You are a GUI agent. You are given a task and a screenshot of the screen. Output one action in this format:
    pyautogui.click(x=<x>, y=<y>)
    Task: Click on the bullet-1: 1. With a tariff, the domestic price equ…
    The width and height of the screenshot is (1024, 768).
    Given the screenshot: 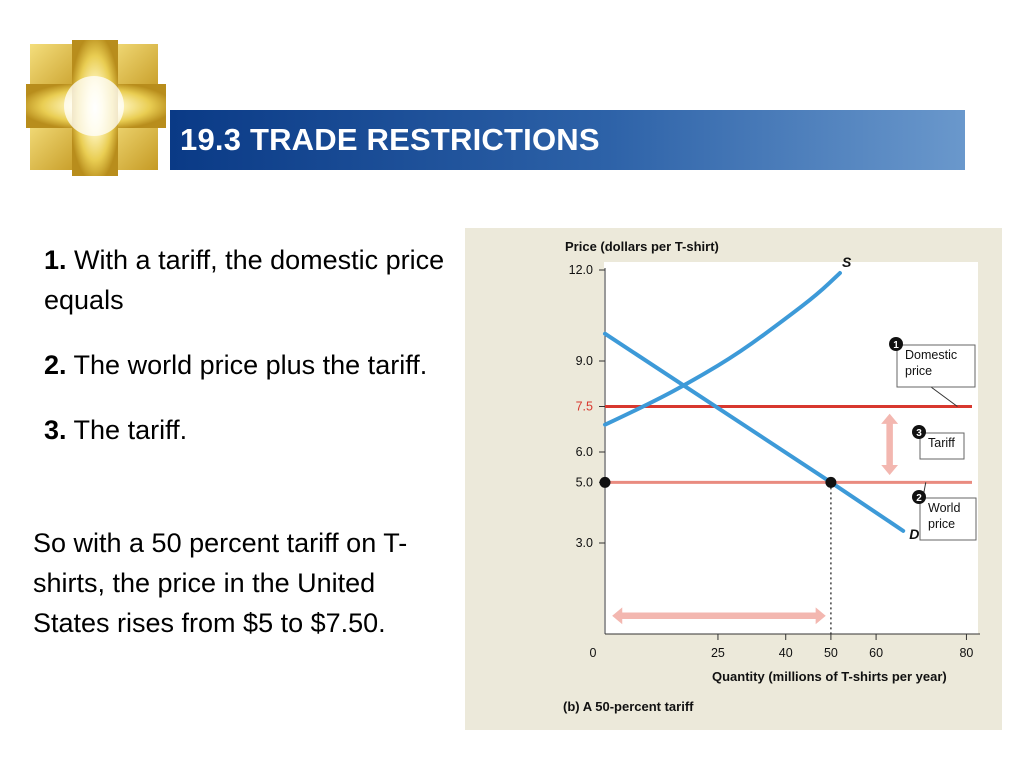 What is the action you would take?
    pyautogui.click(x=249, y=280)
    